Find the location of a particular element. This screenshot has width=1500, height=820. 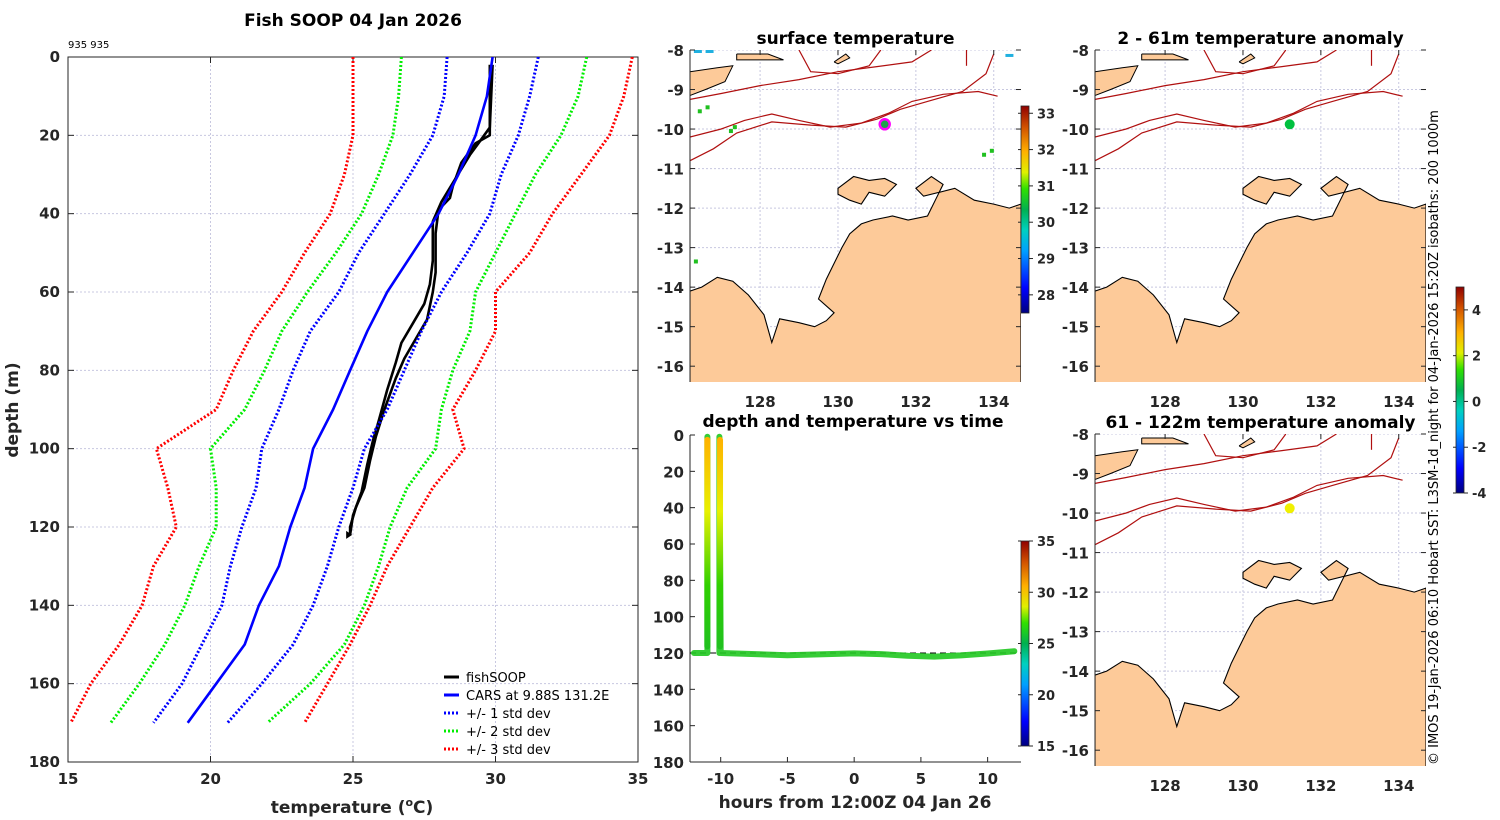

sst-colorbar-tick-label: 31 is located at coordinates (1046, 187).